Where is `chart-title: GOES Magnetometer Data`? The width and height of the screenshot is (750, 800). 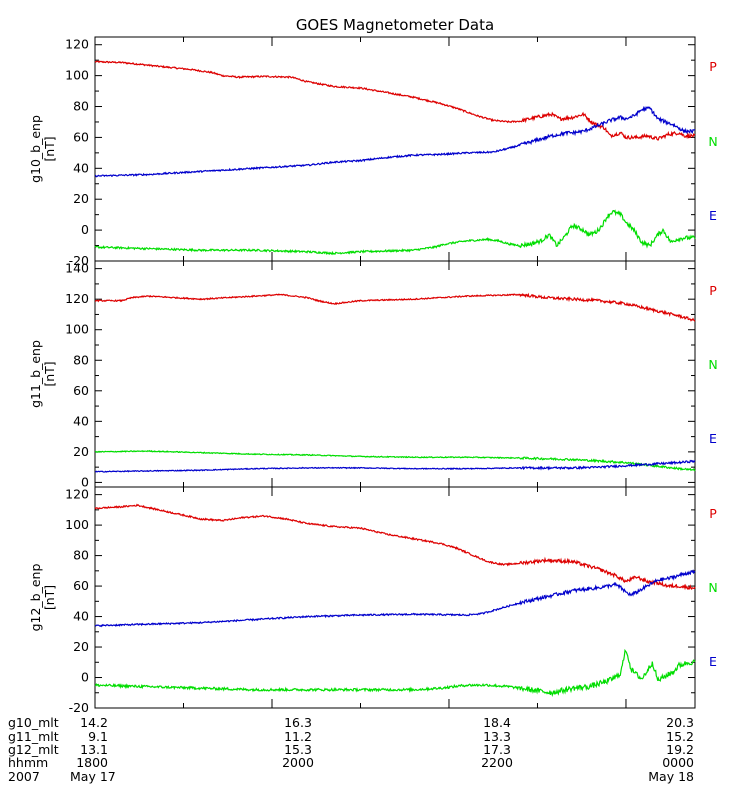
chart-title: GOES Magnetometer Data is located at coordinates (395, 25).